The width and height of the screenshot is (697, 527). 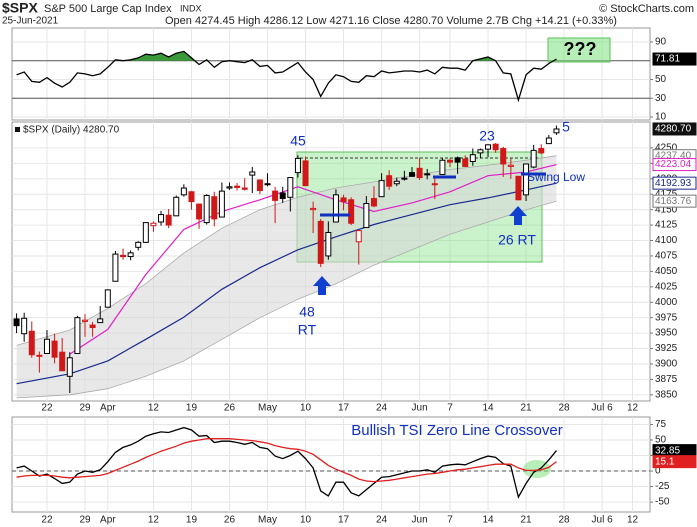 I want to click on y-tick-label: 3975, so click(x=666, y=317).